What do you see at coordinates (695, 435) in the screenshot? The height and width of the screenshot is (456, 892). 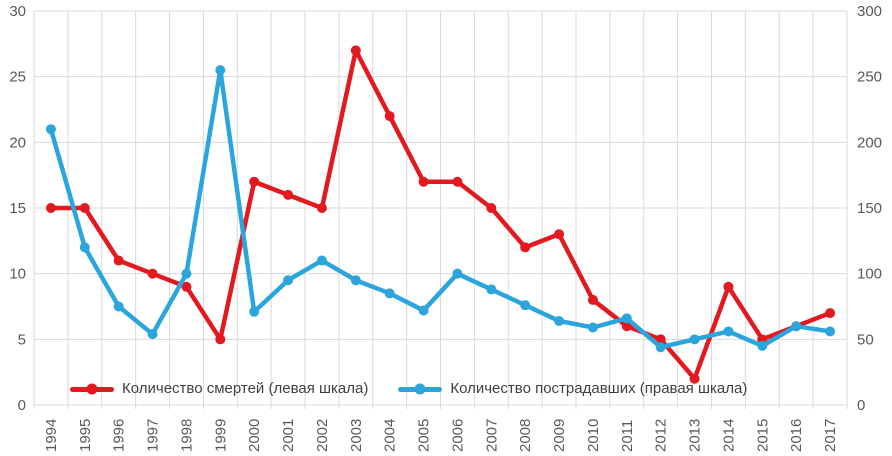 I see `svg-text: 2013` at bounding box center [695, 435].